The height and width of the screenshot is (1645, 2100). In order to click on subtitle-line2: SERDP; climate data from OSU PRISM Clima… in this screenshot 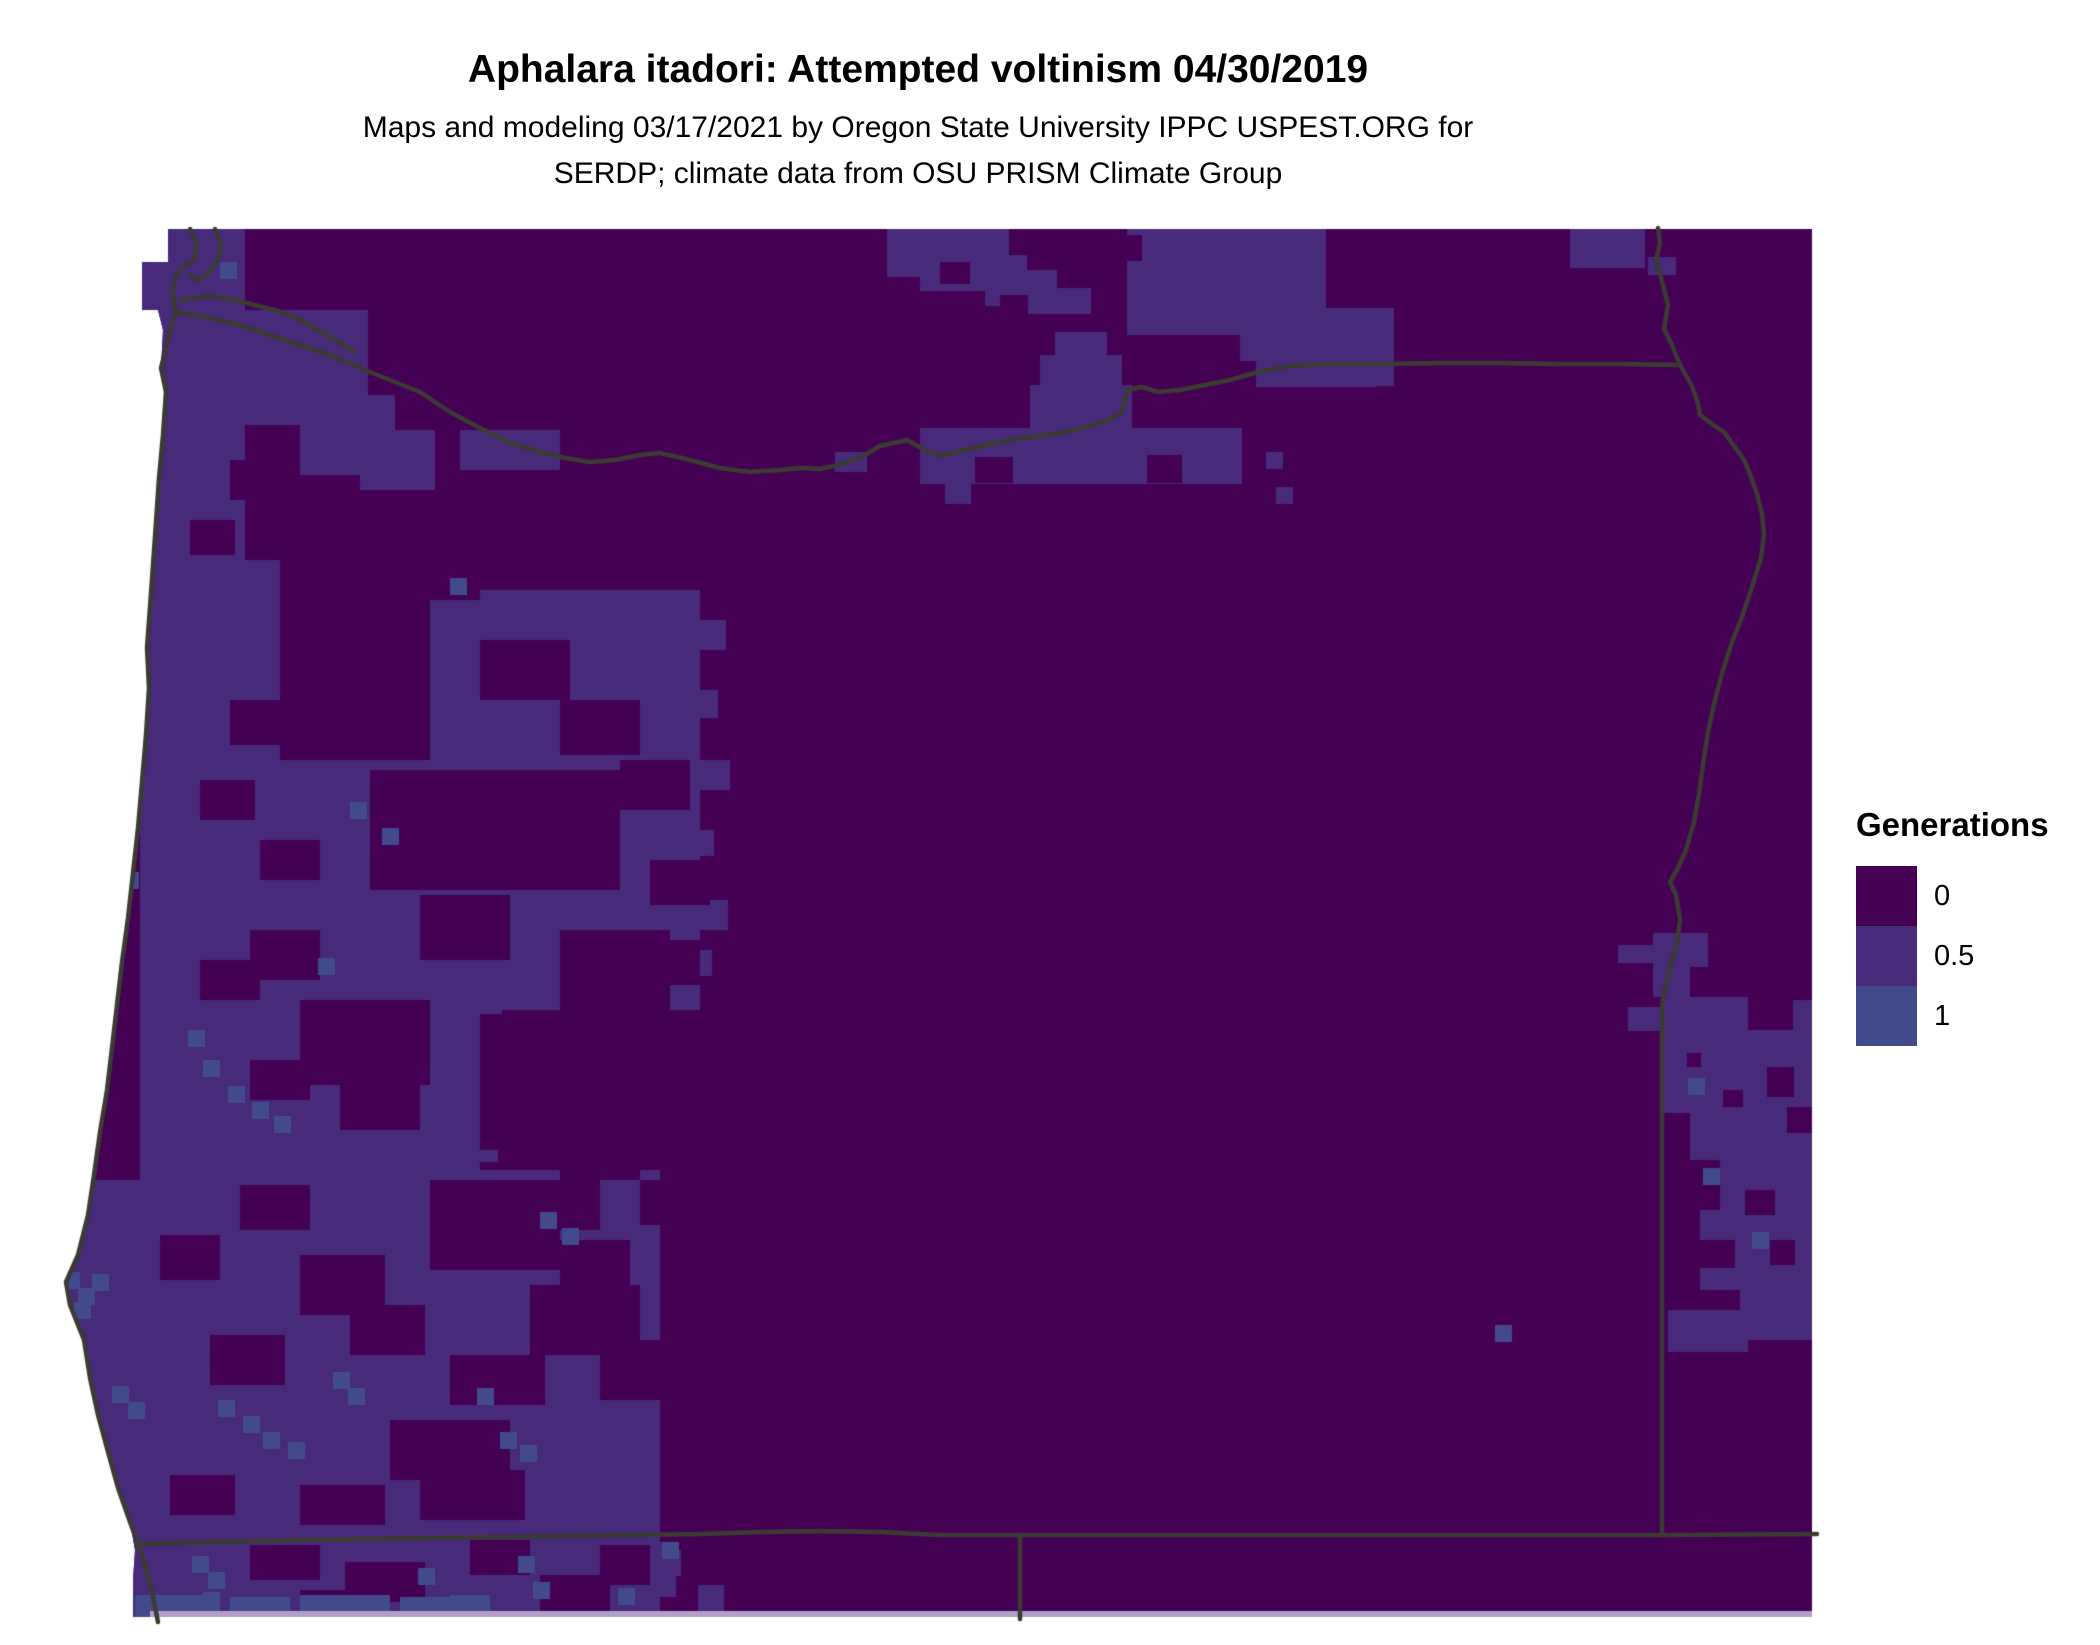, I will do `click(918, 173)`.